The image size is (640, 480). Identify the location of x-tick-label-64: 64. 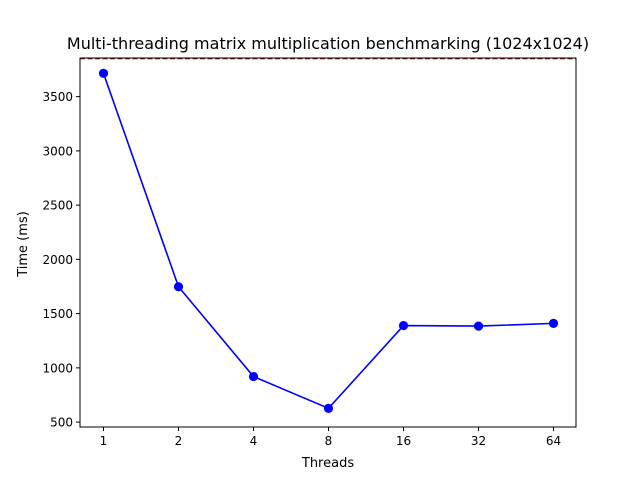
(553, 441).